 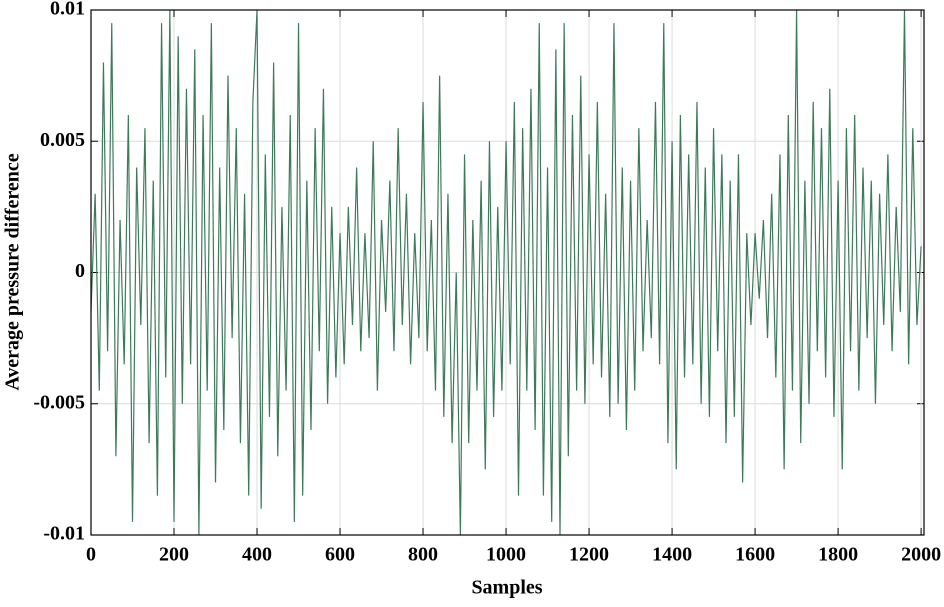 What do you see at coordinates (257, 555) in the screenshot?
I see `x-tick-label: 400` at bounding box center [257, 555].